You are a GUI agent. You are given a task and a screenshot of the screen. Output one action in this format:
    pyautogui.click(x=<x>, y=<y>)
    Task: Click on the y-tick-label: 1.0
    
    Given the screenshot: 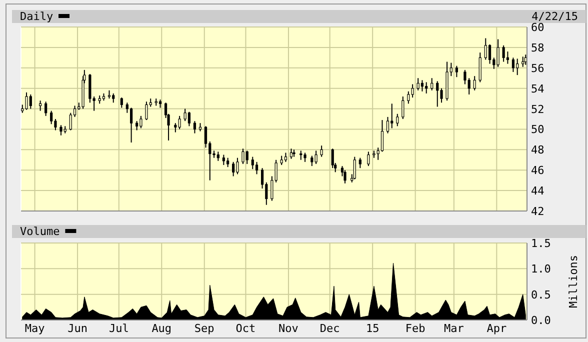 What is the action you would take?
    pyautogui.click(x=541, y=269)
    